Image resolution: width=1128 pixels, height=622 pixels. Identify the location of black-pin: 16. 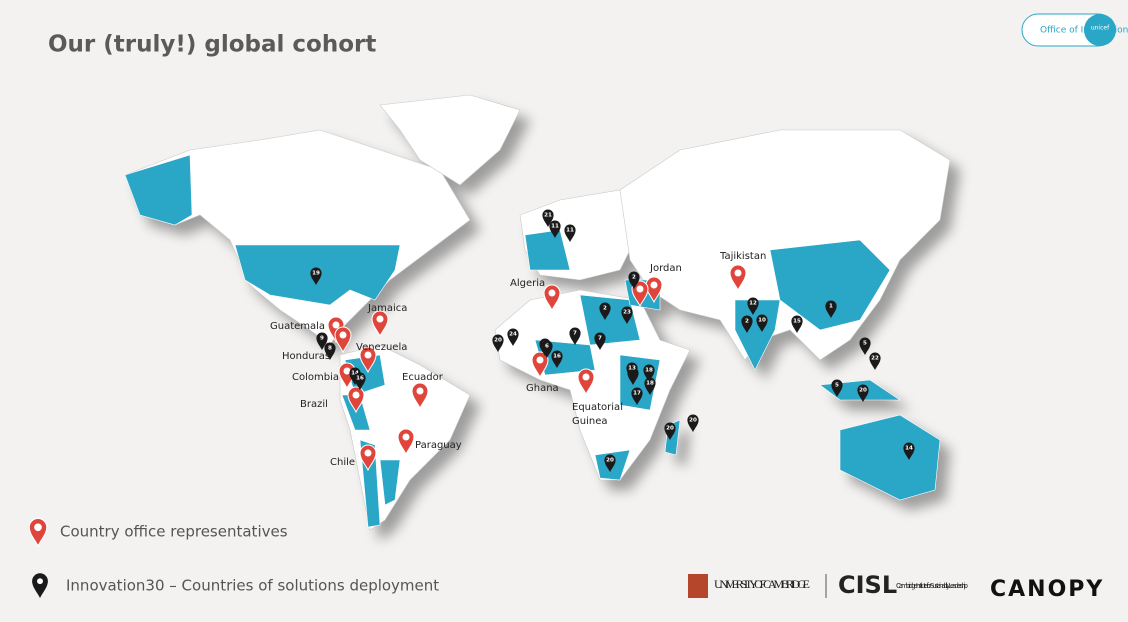
(360, 381).